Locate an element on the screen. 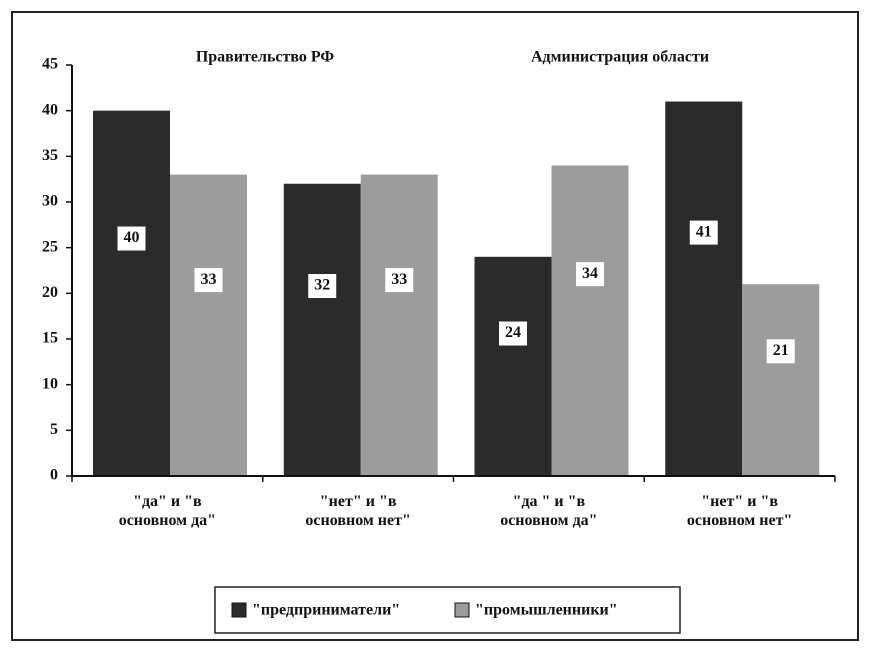 This screenshot has width=870, height=663. y-tick-label: 35 is located at coordinates (50, 155).